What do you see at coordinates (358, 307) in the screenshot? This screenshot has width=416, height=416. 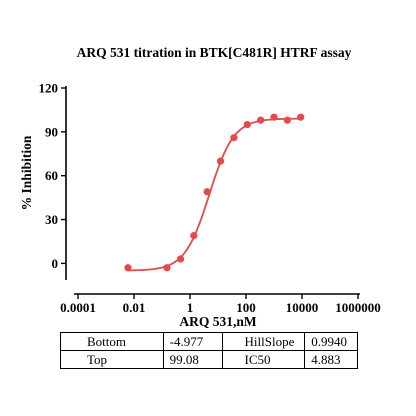 I see `x-tick-label: 1000000` at bounding box center [358, 307].